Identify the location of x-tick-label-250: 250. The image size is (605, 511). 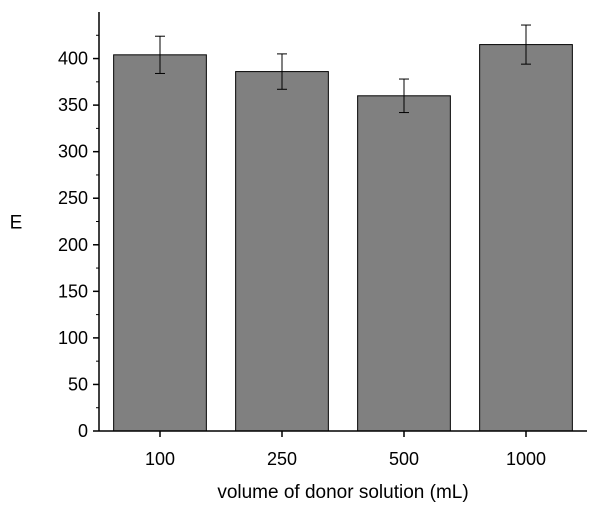
(282, 459).